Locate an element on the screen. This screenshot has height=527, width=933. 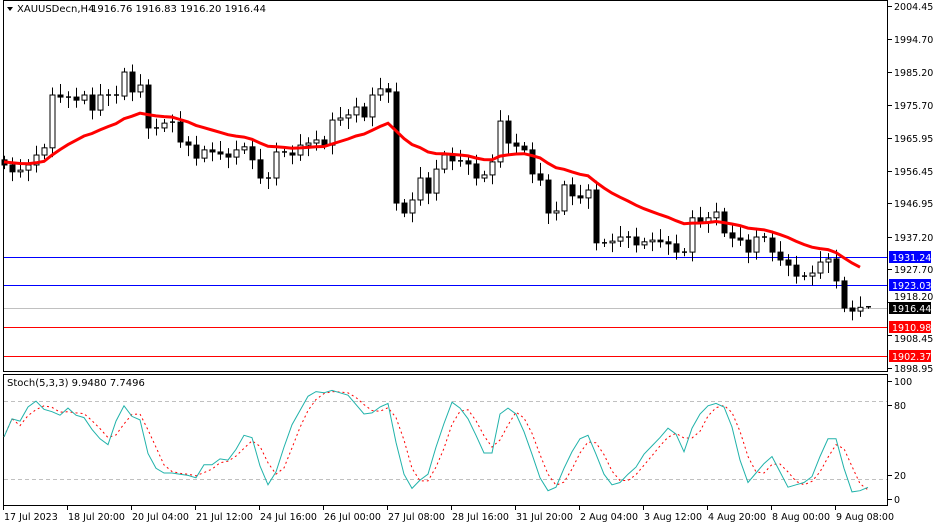
price-tick-label: 2004.45 is located at coordinates (913, 7).